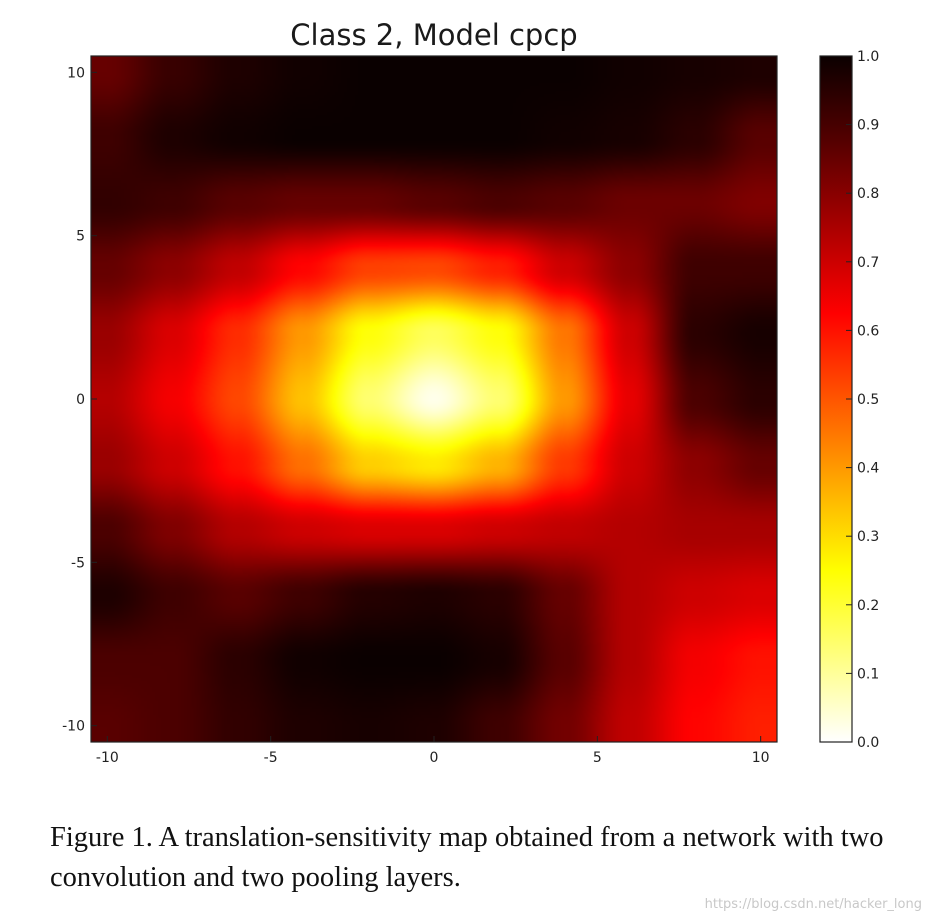 This screenshot has width=932, height=920. What do you see at coordinates (73, 727) in the screenshot?
I see `y-tick-label: -10` at bounding box center [73, 727].